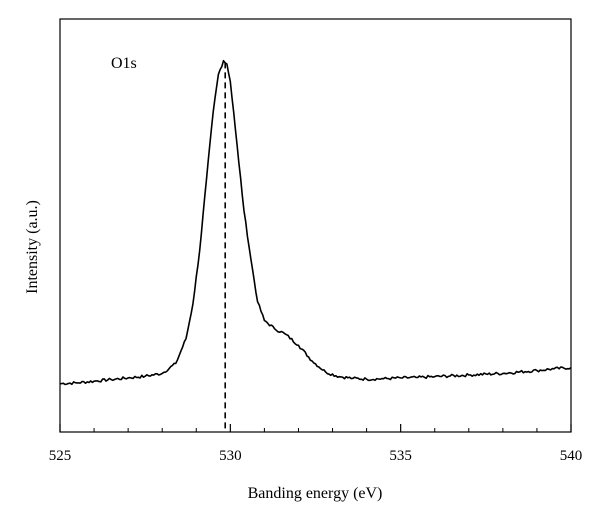  Describe the element at coordinates (400, 456) in the screenshot. I see `x-tick-label: 535` at that location.